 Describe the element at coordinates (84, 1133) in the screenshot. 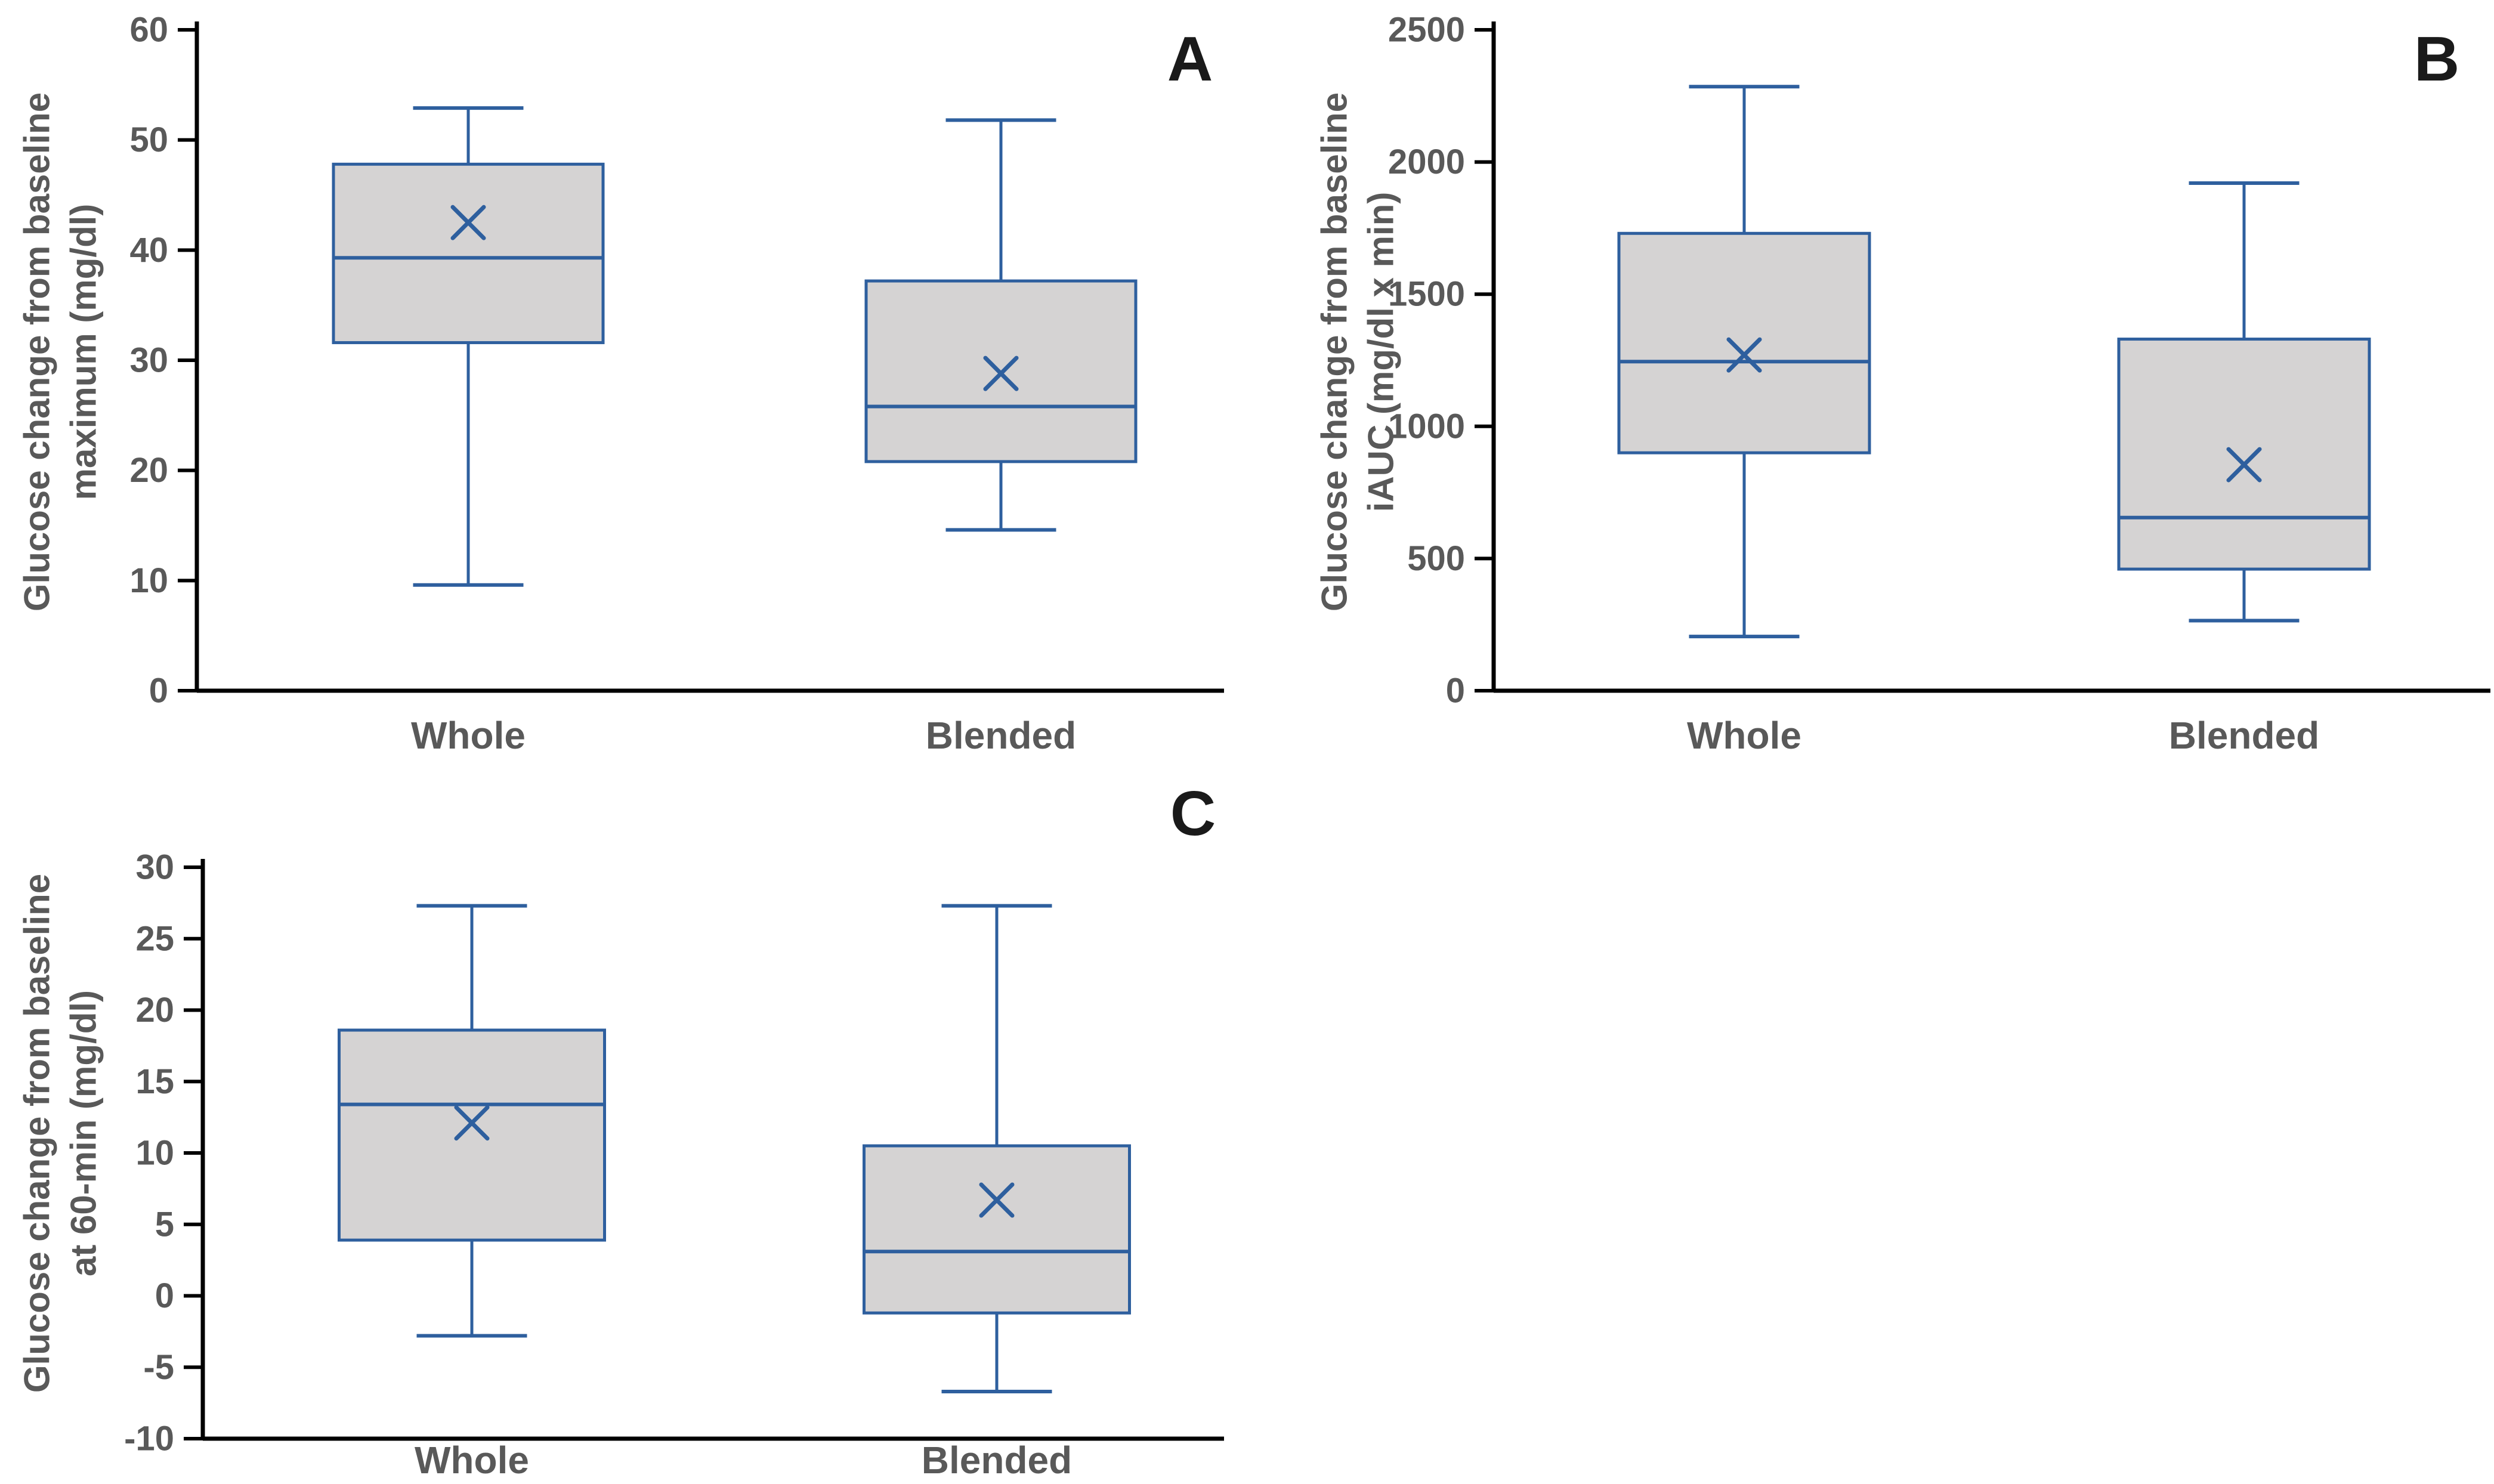

I see `y-axis-title-line: at 60-min (mg/dl)` at that location.